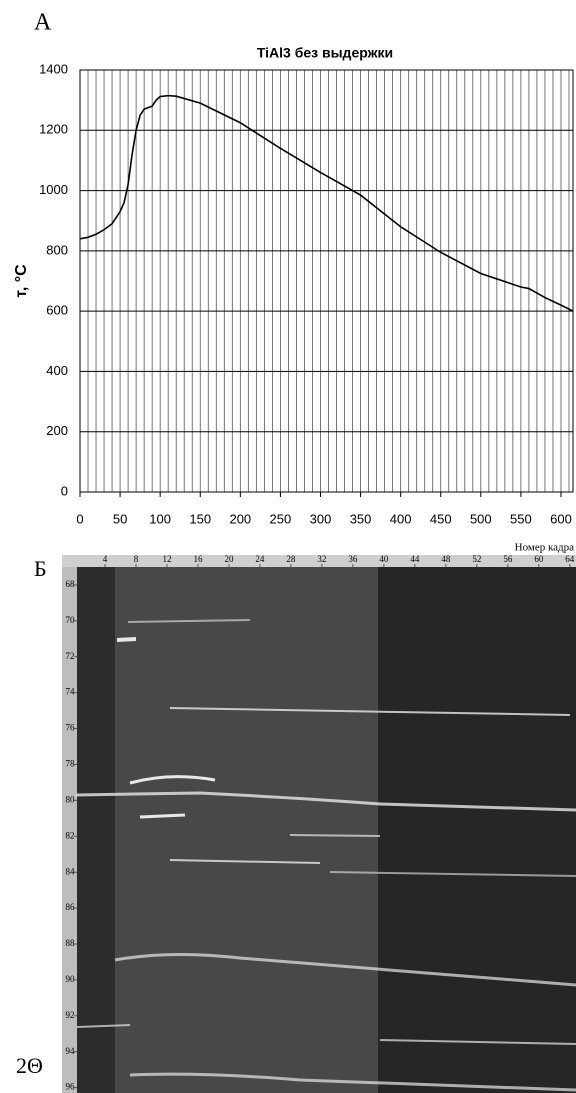 This screenshot has height=1093, width=576. Describe the element at coordinates (561, 518) in the screenshot. I see `x-tick-label: 600` at that location.